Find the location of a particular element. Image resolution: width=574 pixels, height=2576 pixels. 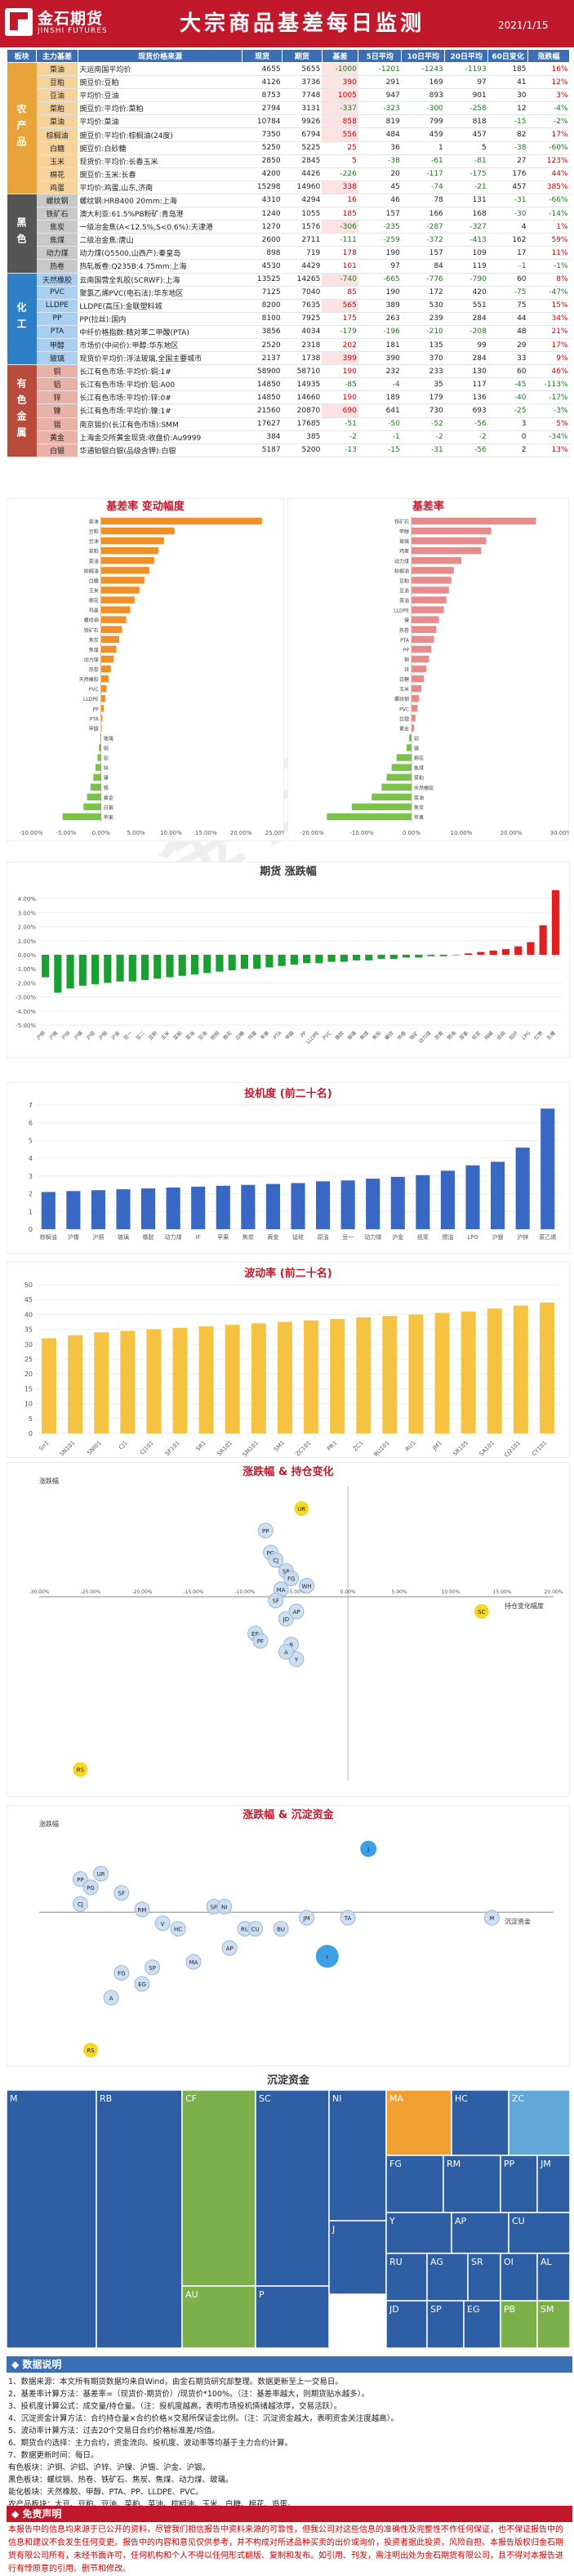

point-label: J is located at coordinates (368, 1850).